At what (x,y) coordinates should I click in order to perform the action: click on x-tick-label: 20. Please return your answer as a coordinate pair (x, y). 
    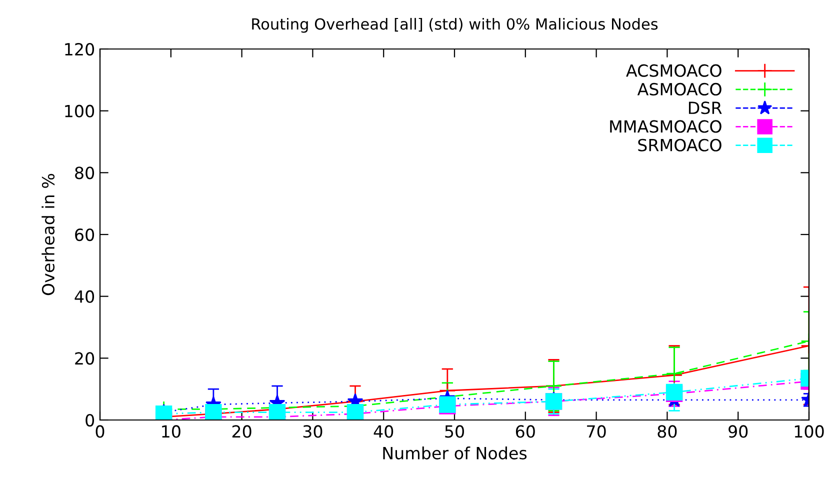
    Looking at the image, I should click on (242, 431).